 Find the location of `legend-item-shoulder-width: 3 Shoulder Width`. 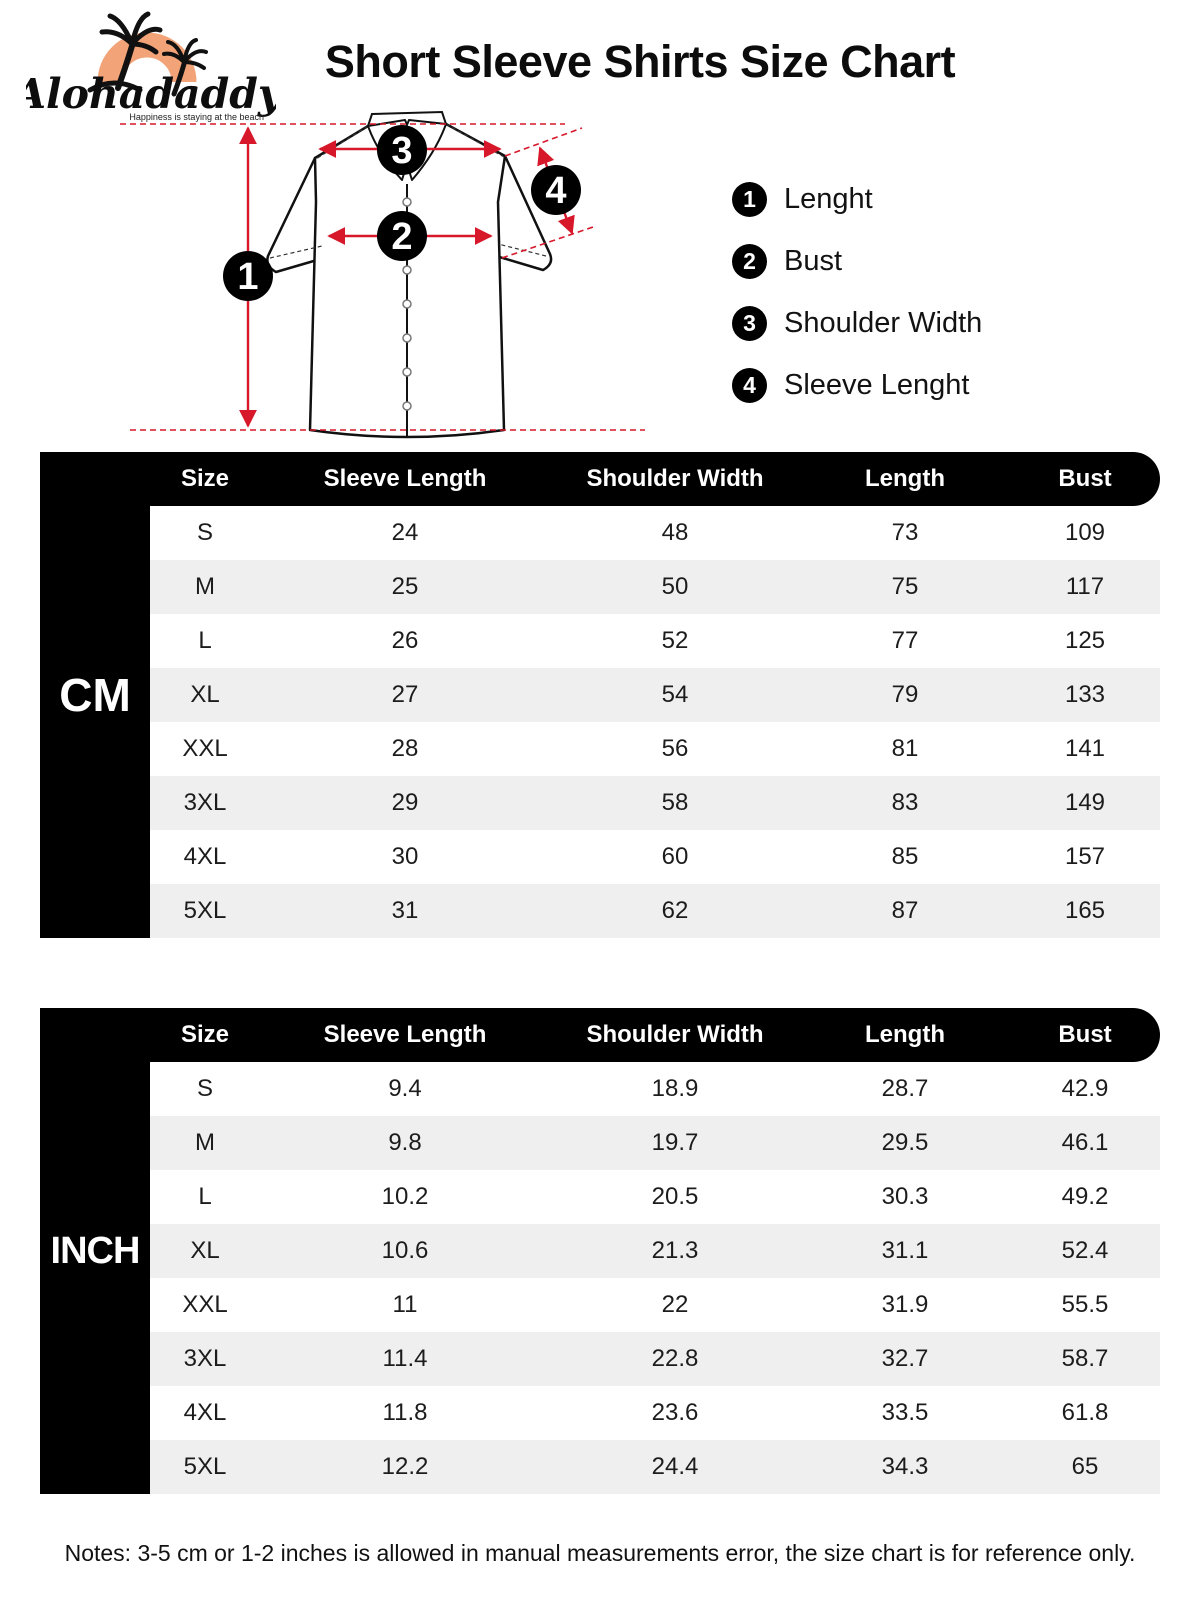

legend-item-shoulder-width: 3 Shoulder Width is located at coordinates (857, 323).